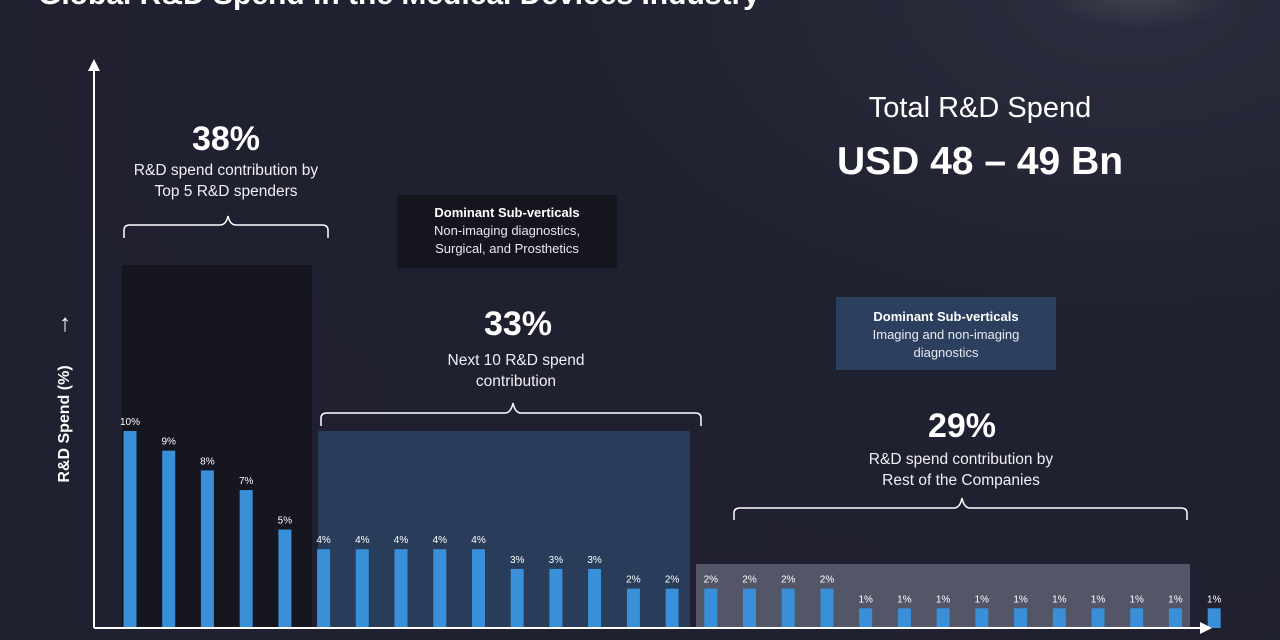  What do you see at coordinates (711, 580) in the screenshot?
I see `bar-label-16: 2%` at bounding box center [711, 580].